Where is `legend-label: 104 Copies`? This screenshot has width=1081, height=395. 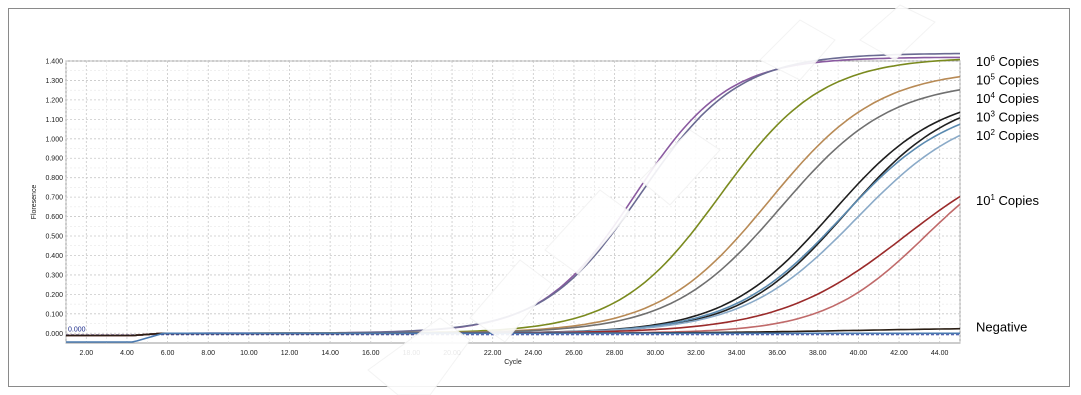
legend-label: 104 Copies is located at coordinates (1008, 98).